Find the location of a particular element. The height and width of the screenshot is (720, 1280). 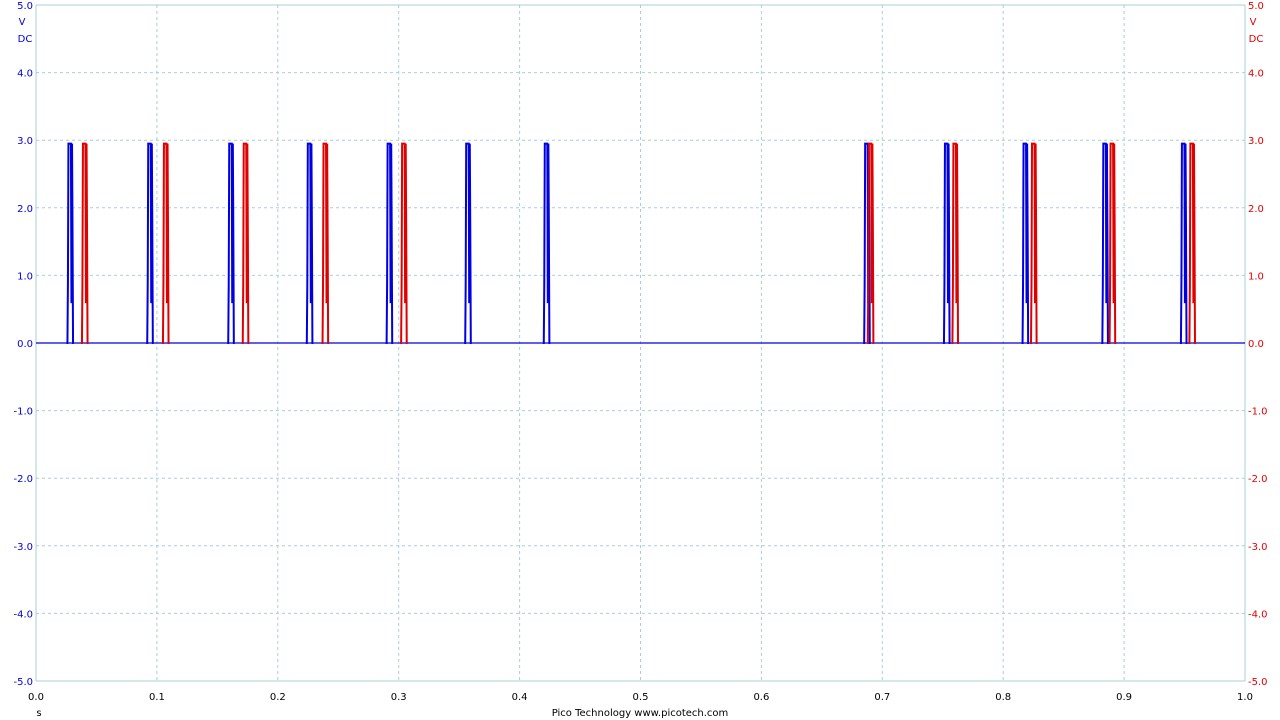

x-tick-label: 0.7 is located at coordinates (882, 697).